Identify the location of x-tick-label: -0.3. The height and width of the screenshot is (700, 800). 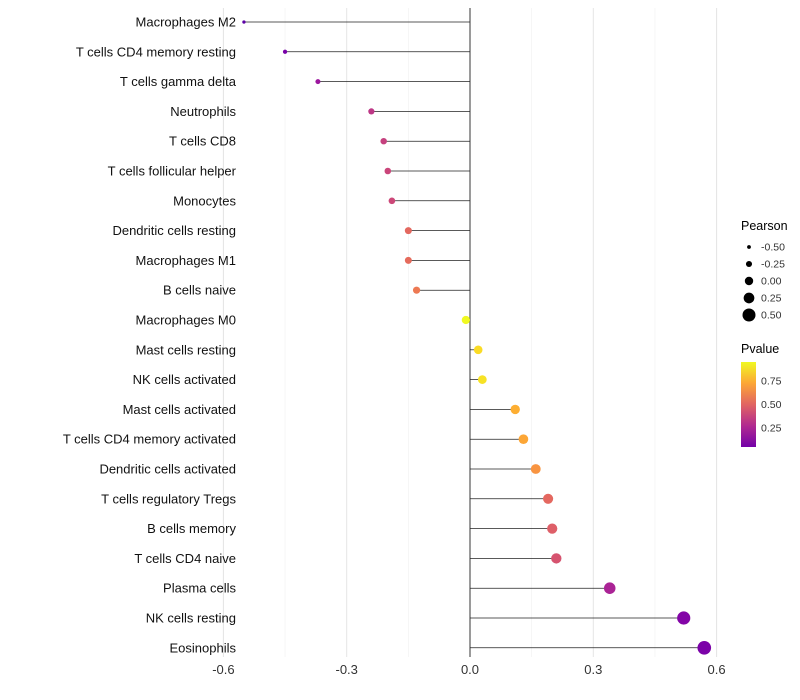
(346, 669).